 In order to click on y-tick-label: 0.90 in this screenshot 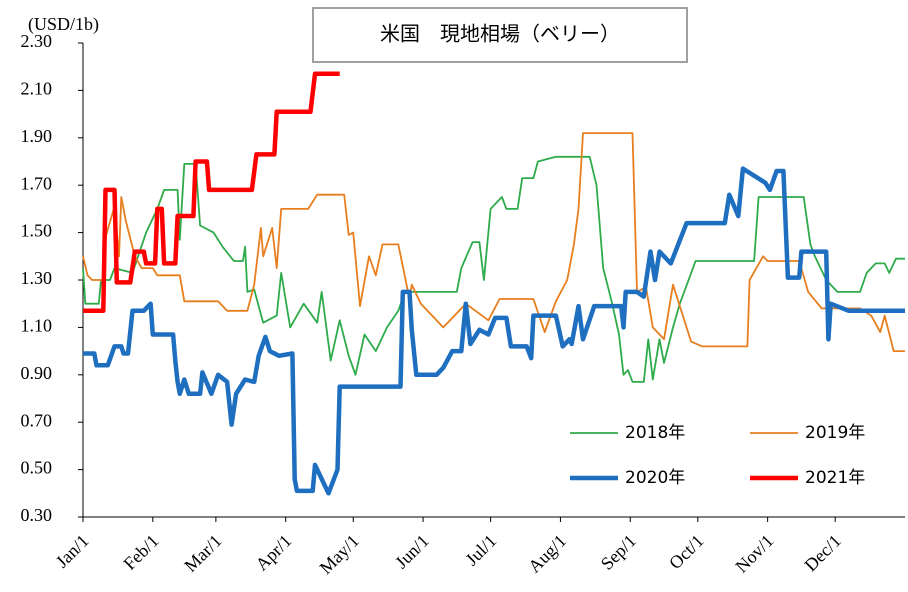, I will do `click(37, 373)`.